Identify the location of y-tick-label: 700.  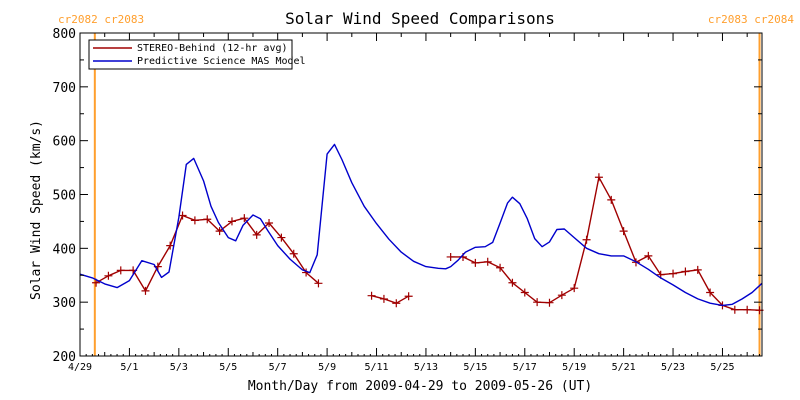
(64, 88).